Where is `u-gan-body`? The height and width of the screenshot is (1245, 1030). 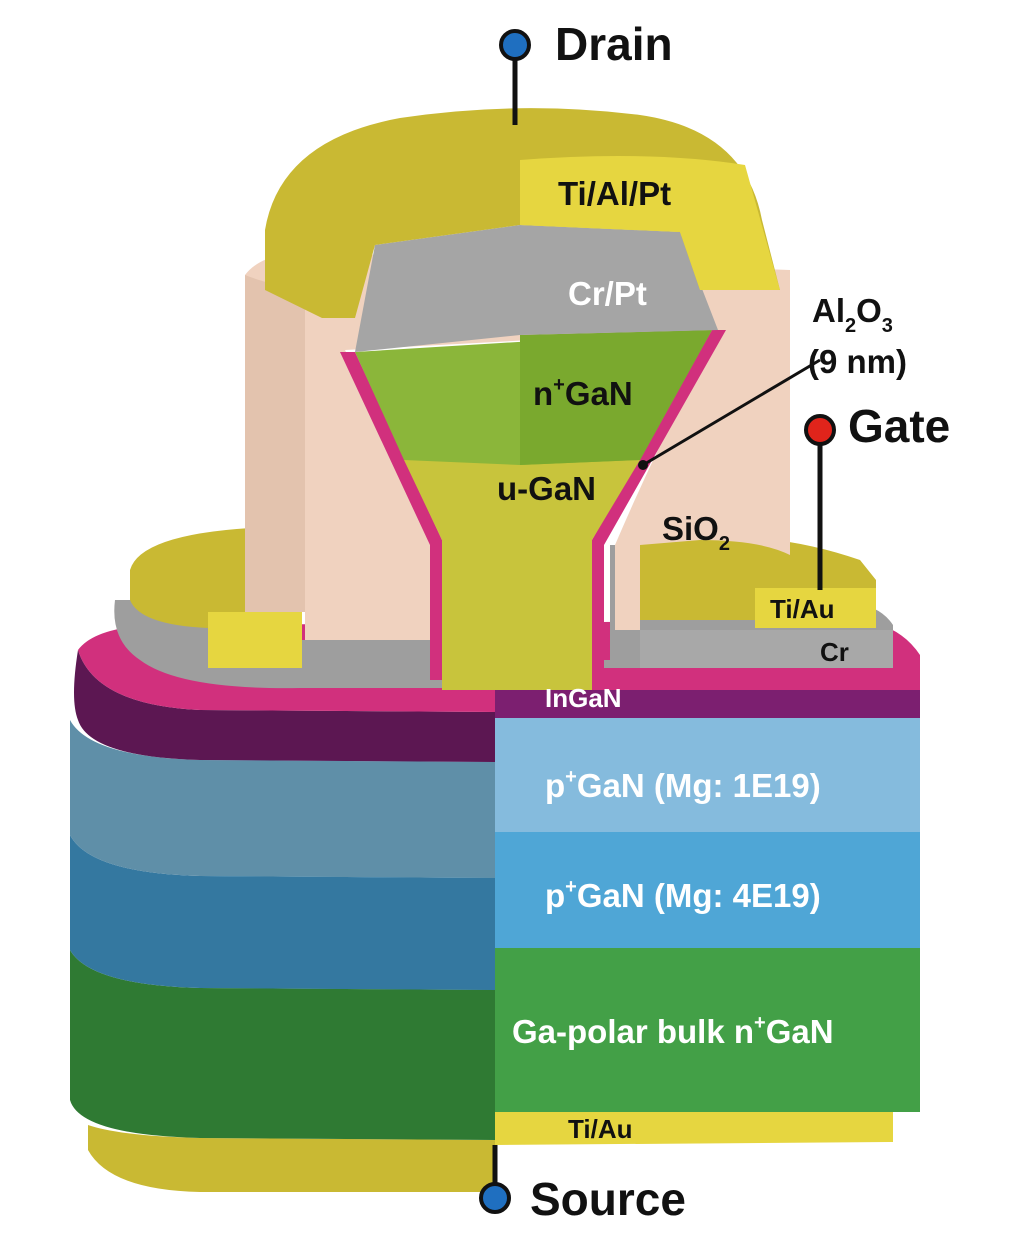 u-gan-body is located at coordinates (522, 575).